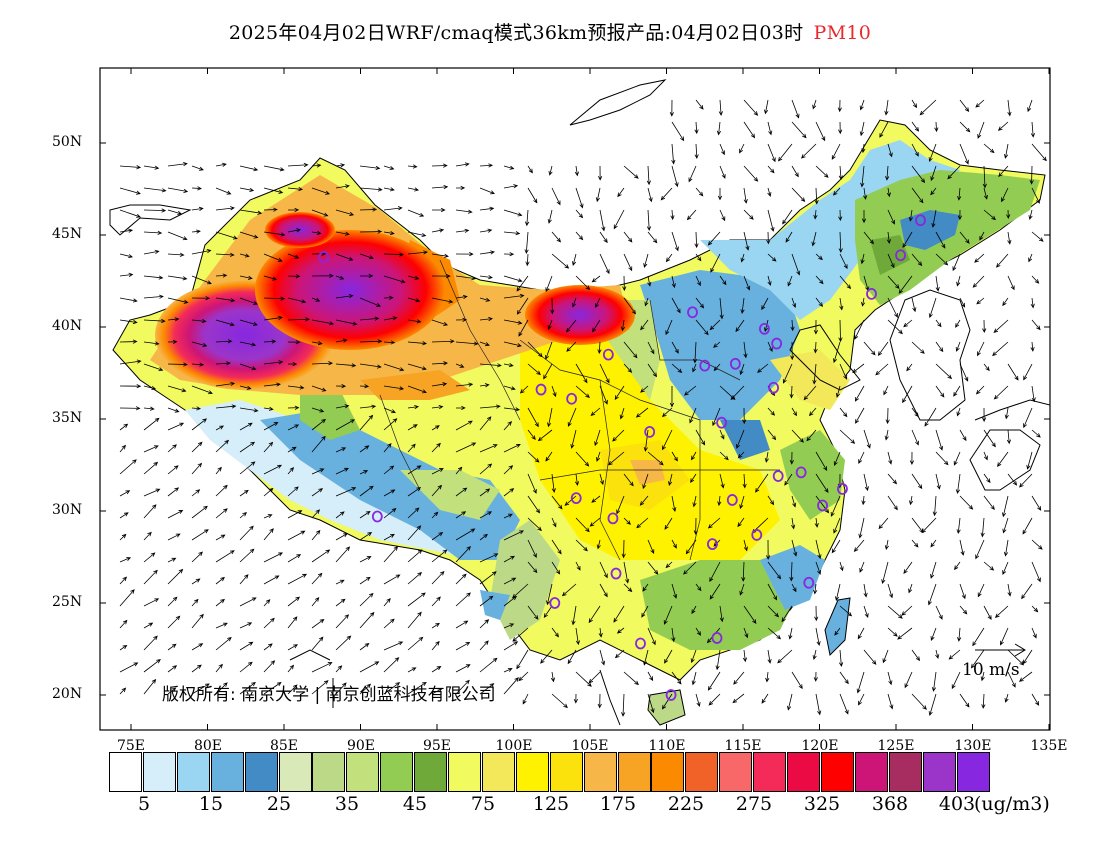  Describe the element at coordinates (692, 312) in the screenshot. I see `station-marker` at that location.